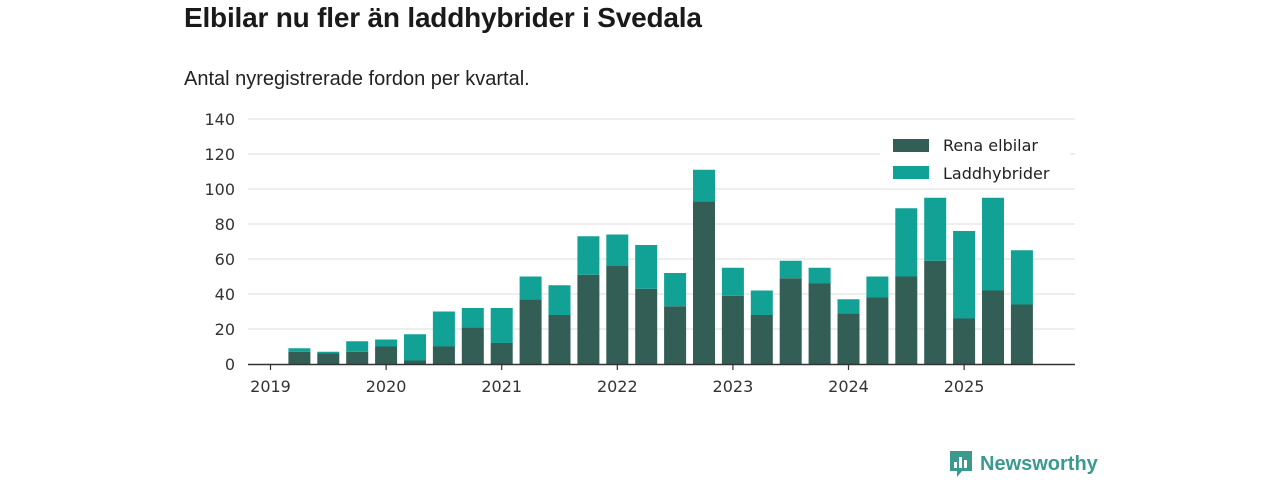 This screenshot has width=1280, height=480. Describe the element at coordinates (270, 386) in the screenshot. I see `x-tick-label: 2019` at that location.